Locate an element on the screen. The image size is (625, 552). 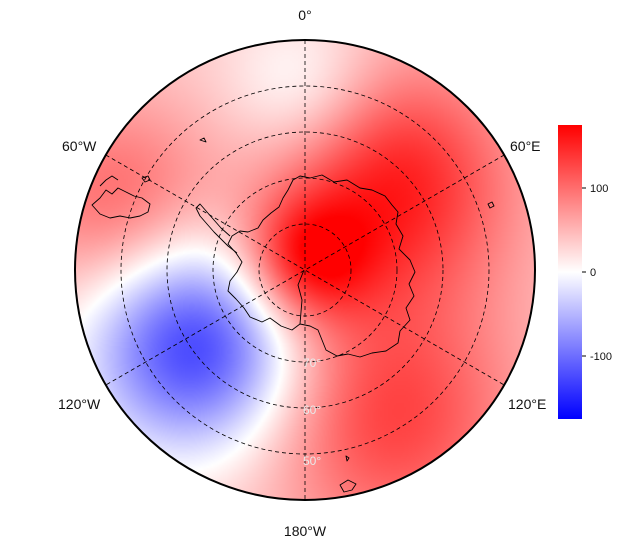
lon-label-60w: 60°W is located at coordinates (79, 146).